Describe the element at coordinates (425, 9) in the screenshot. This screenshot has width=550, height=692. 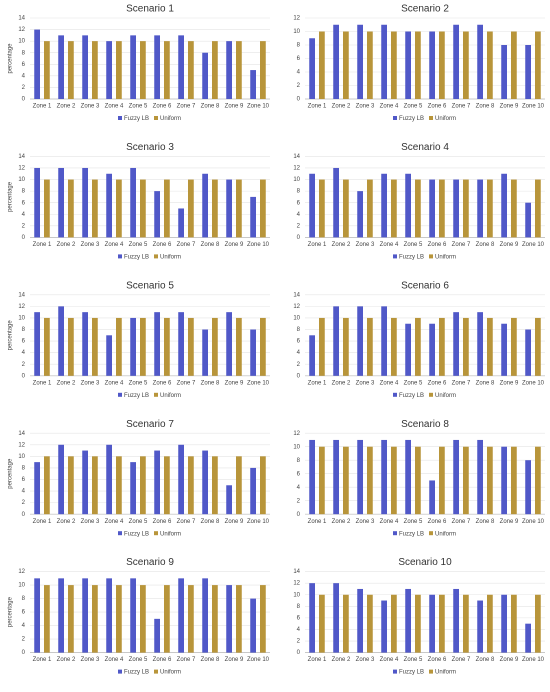
I see `chart-title: Scenario 2` at that location.